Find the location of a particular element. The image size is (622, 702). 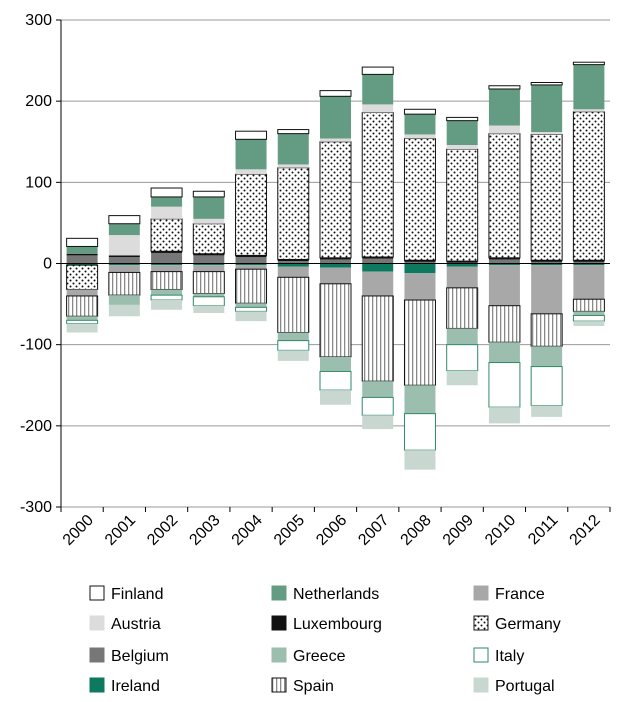

y-tick-label: 0 is located at coordinates (47, 264).